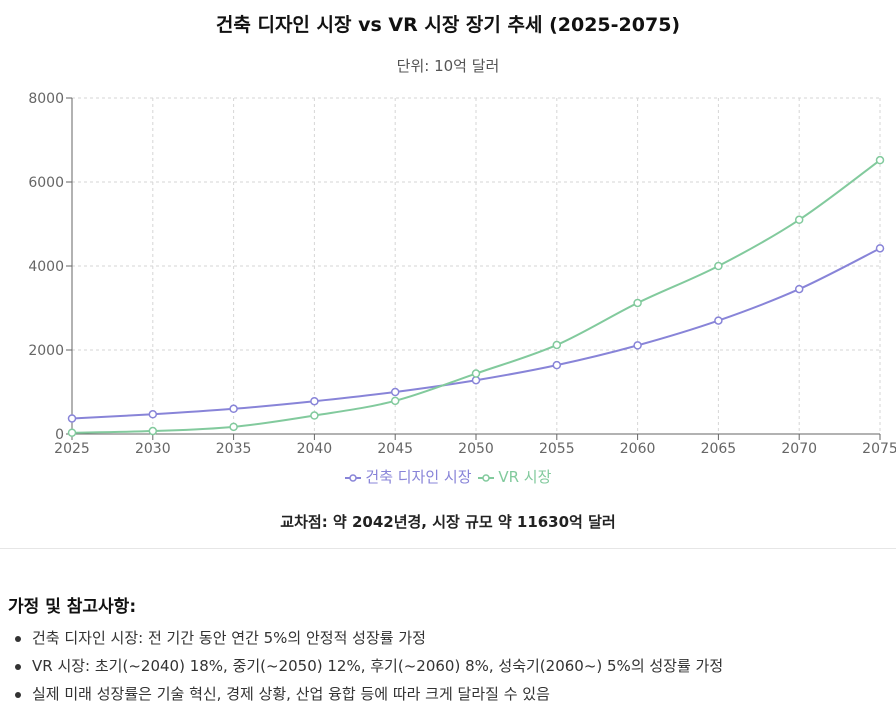 Image resolution: width=896 pixels, height=710 pixels. I want to click on legend-item: 건축 디자인 시장, so click(408, 476).